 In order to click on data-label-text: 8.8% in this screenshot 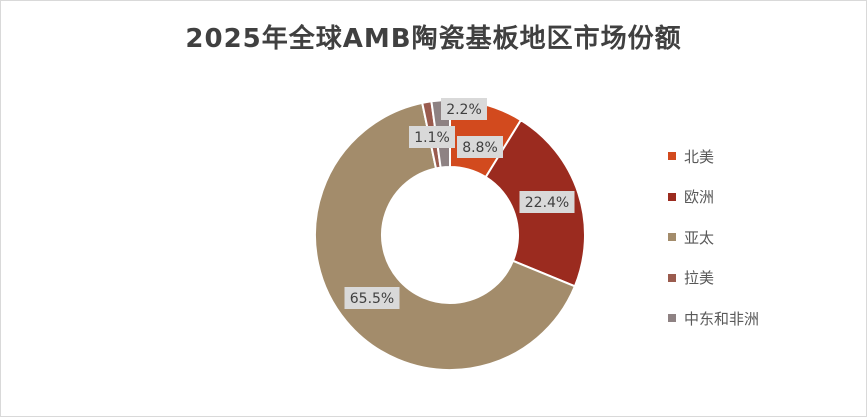, I will do `click(480, 148)`.